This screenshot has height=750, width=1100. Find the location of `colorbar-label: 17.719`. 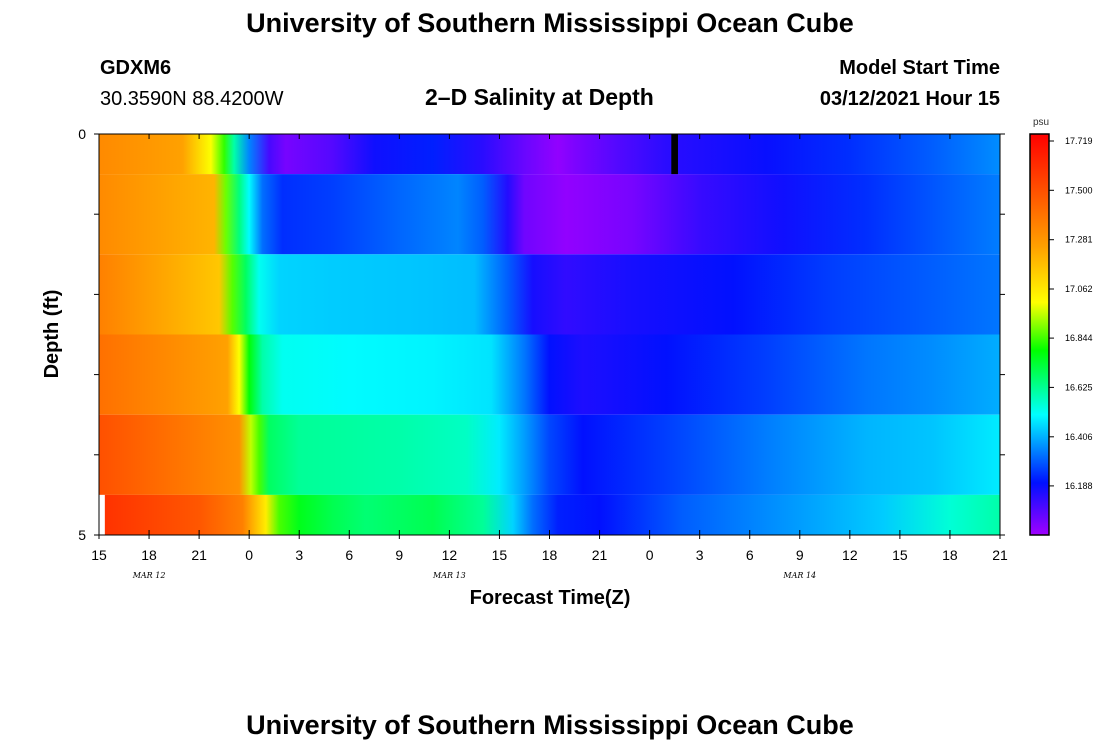

colorbar-label: 17.719 is located at coordinates (1079, 141).